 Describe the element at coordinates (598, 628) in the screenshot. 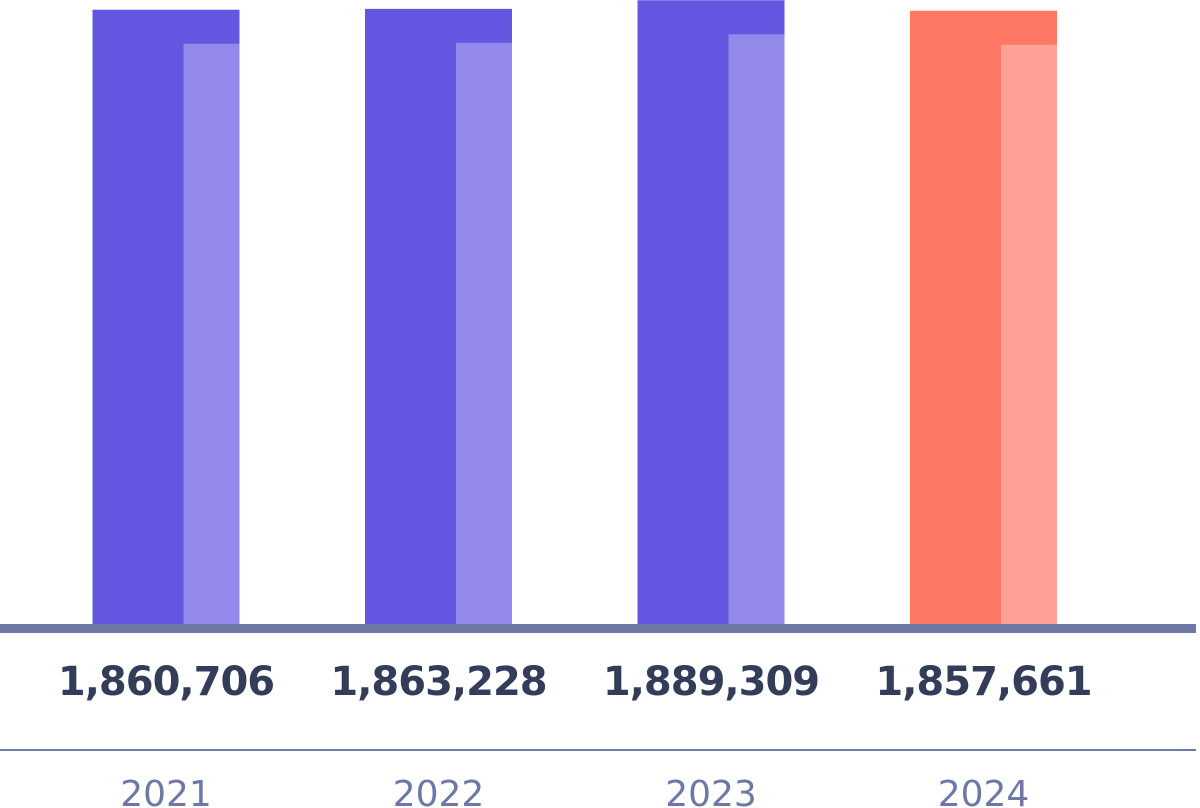

I see `baseline` at that location.